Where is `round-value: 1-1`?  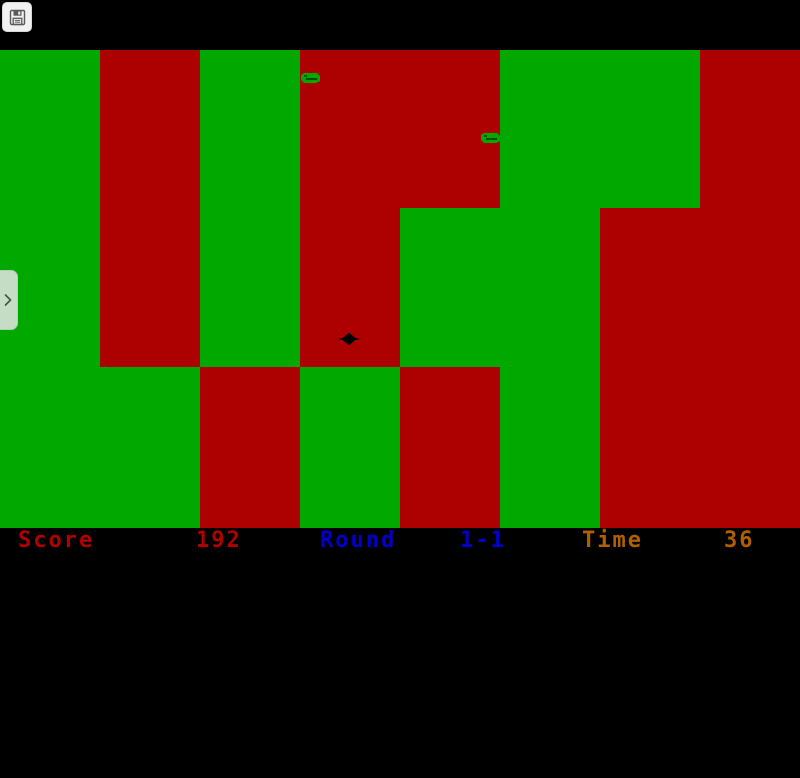 round-value: 1-1 is located at coordinates (483, 540).